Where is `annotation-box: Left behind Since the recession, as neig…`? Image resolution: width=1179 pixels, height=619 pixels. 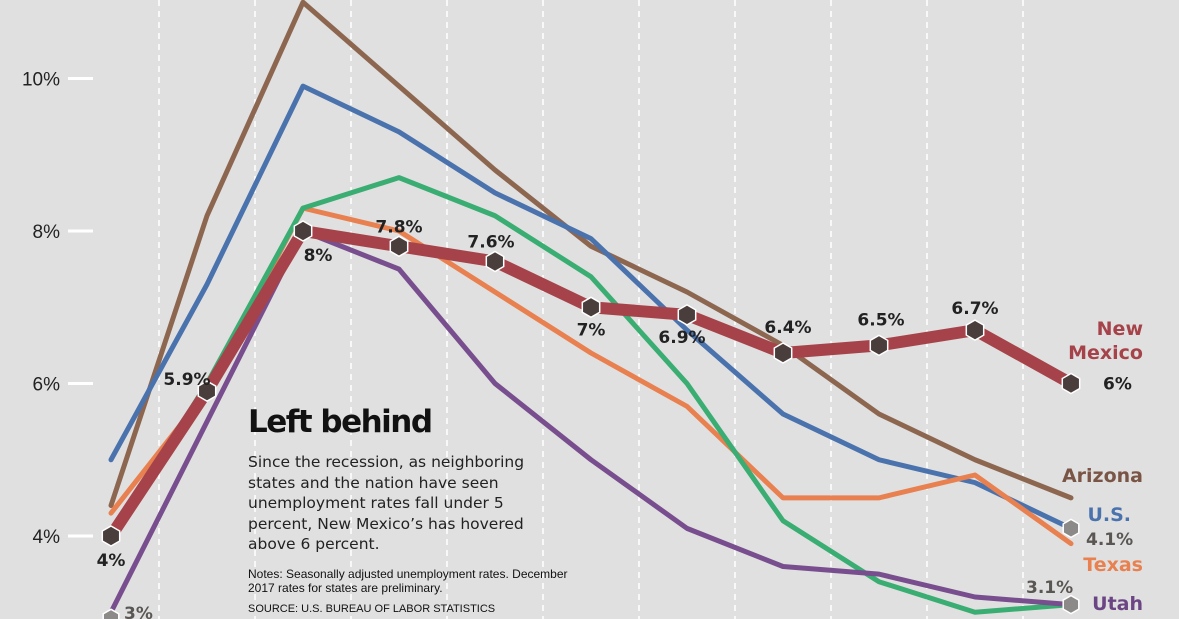
annotation-box: Left behind Since the recession, as neig… is located at coordinates (408, 509).